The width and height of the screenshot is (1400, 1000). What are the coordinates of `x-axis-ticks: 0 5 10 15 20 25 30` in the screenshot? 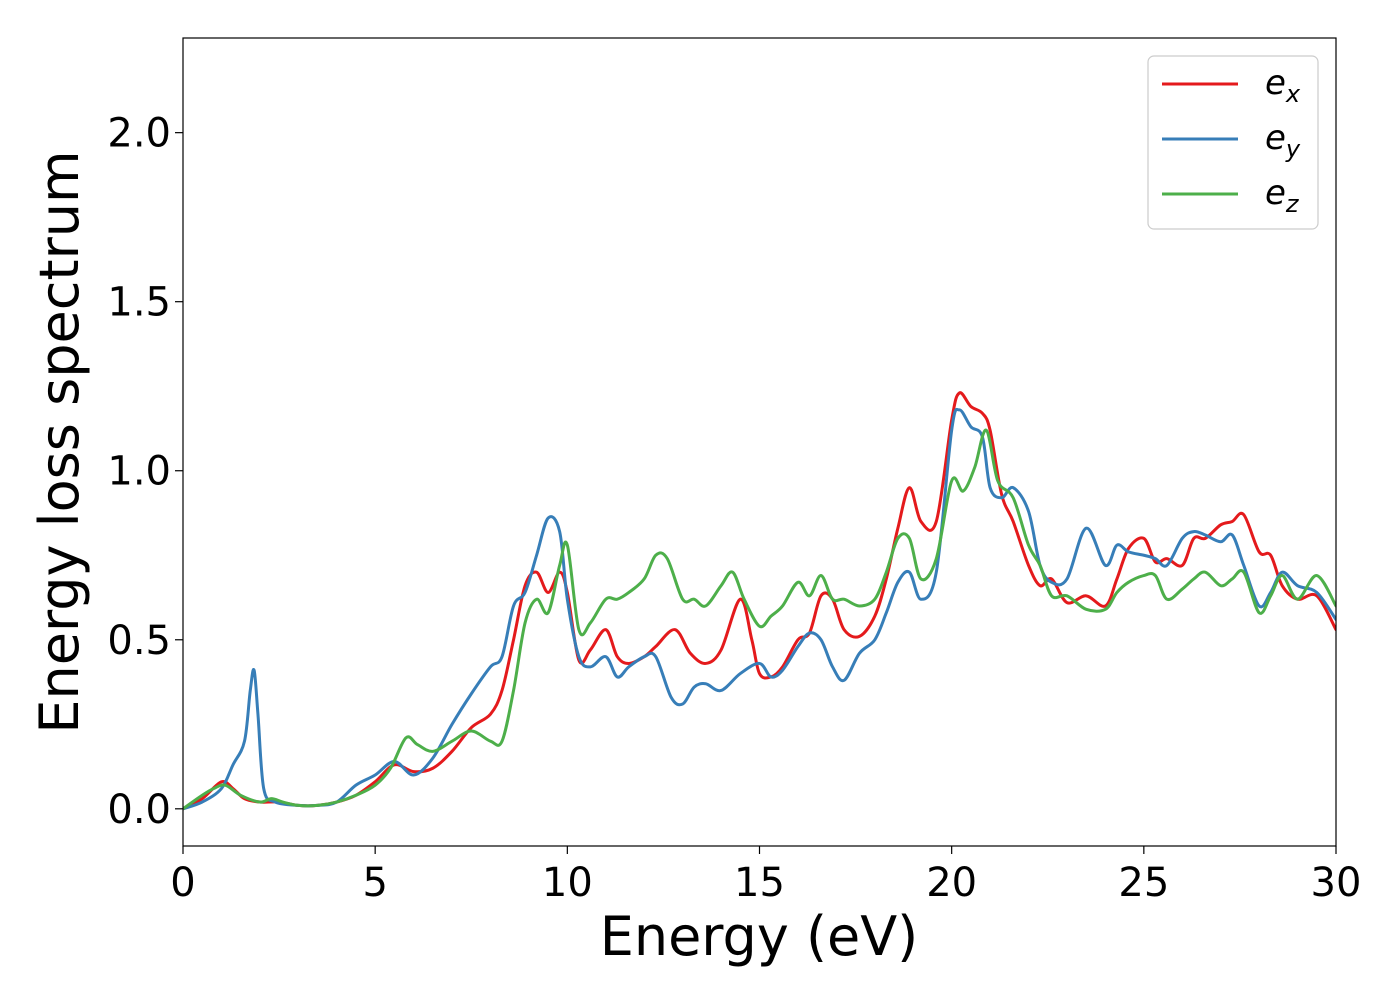 It's located at (765, 876).